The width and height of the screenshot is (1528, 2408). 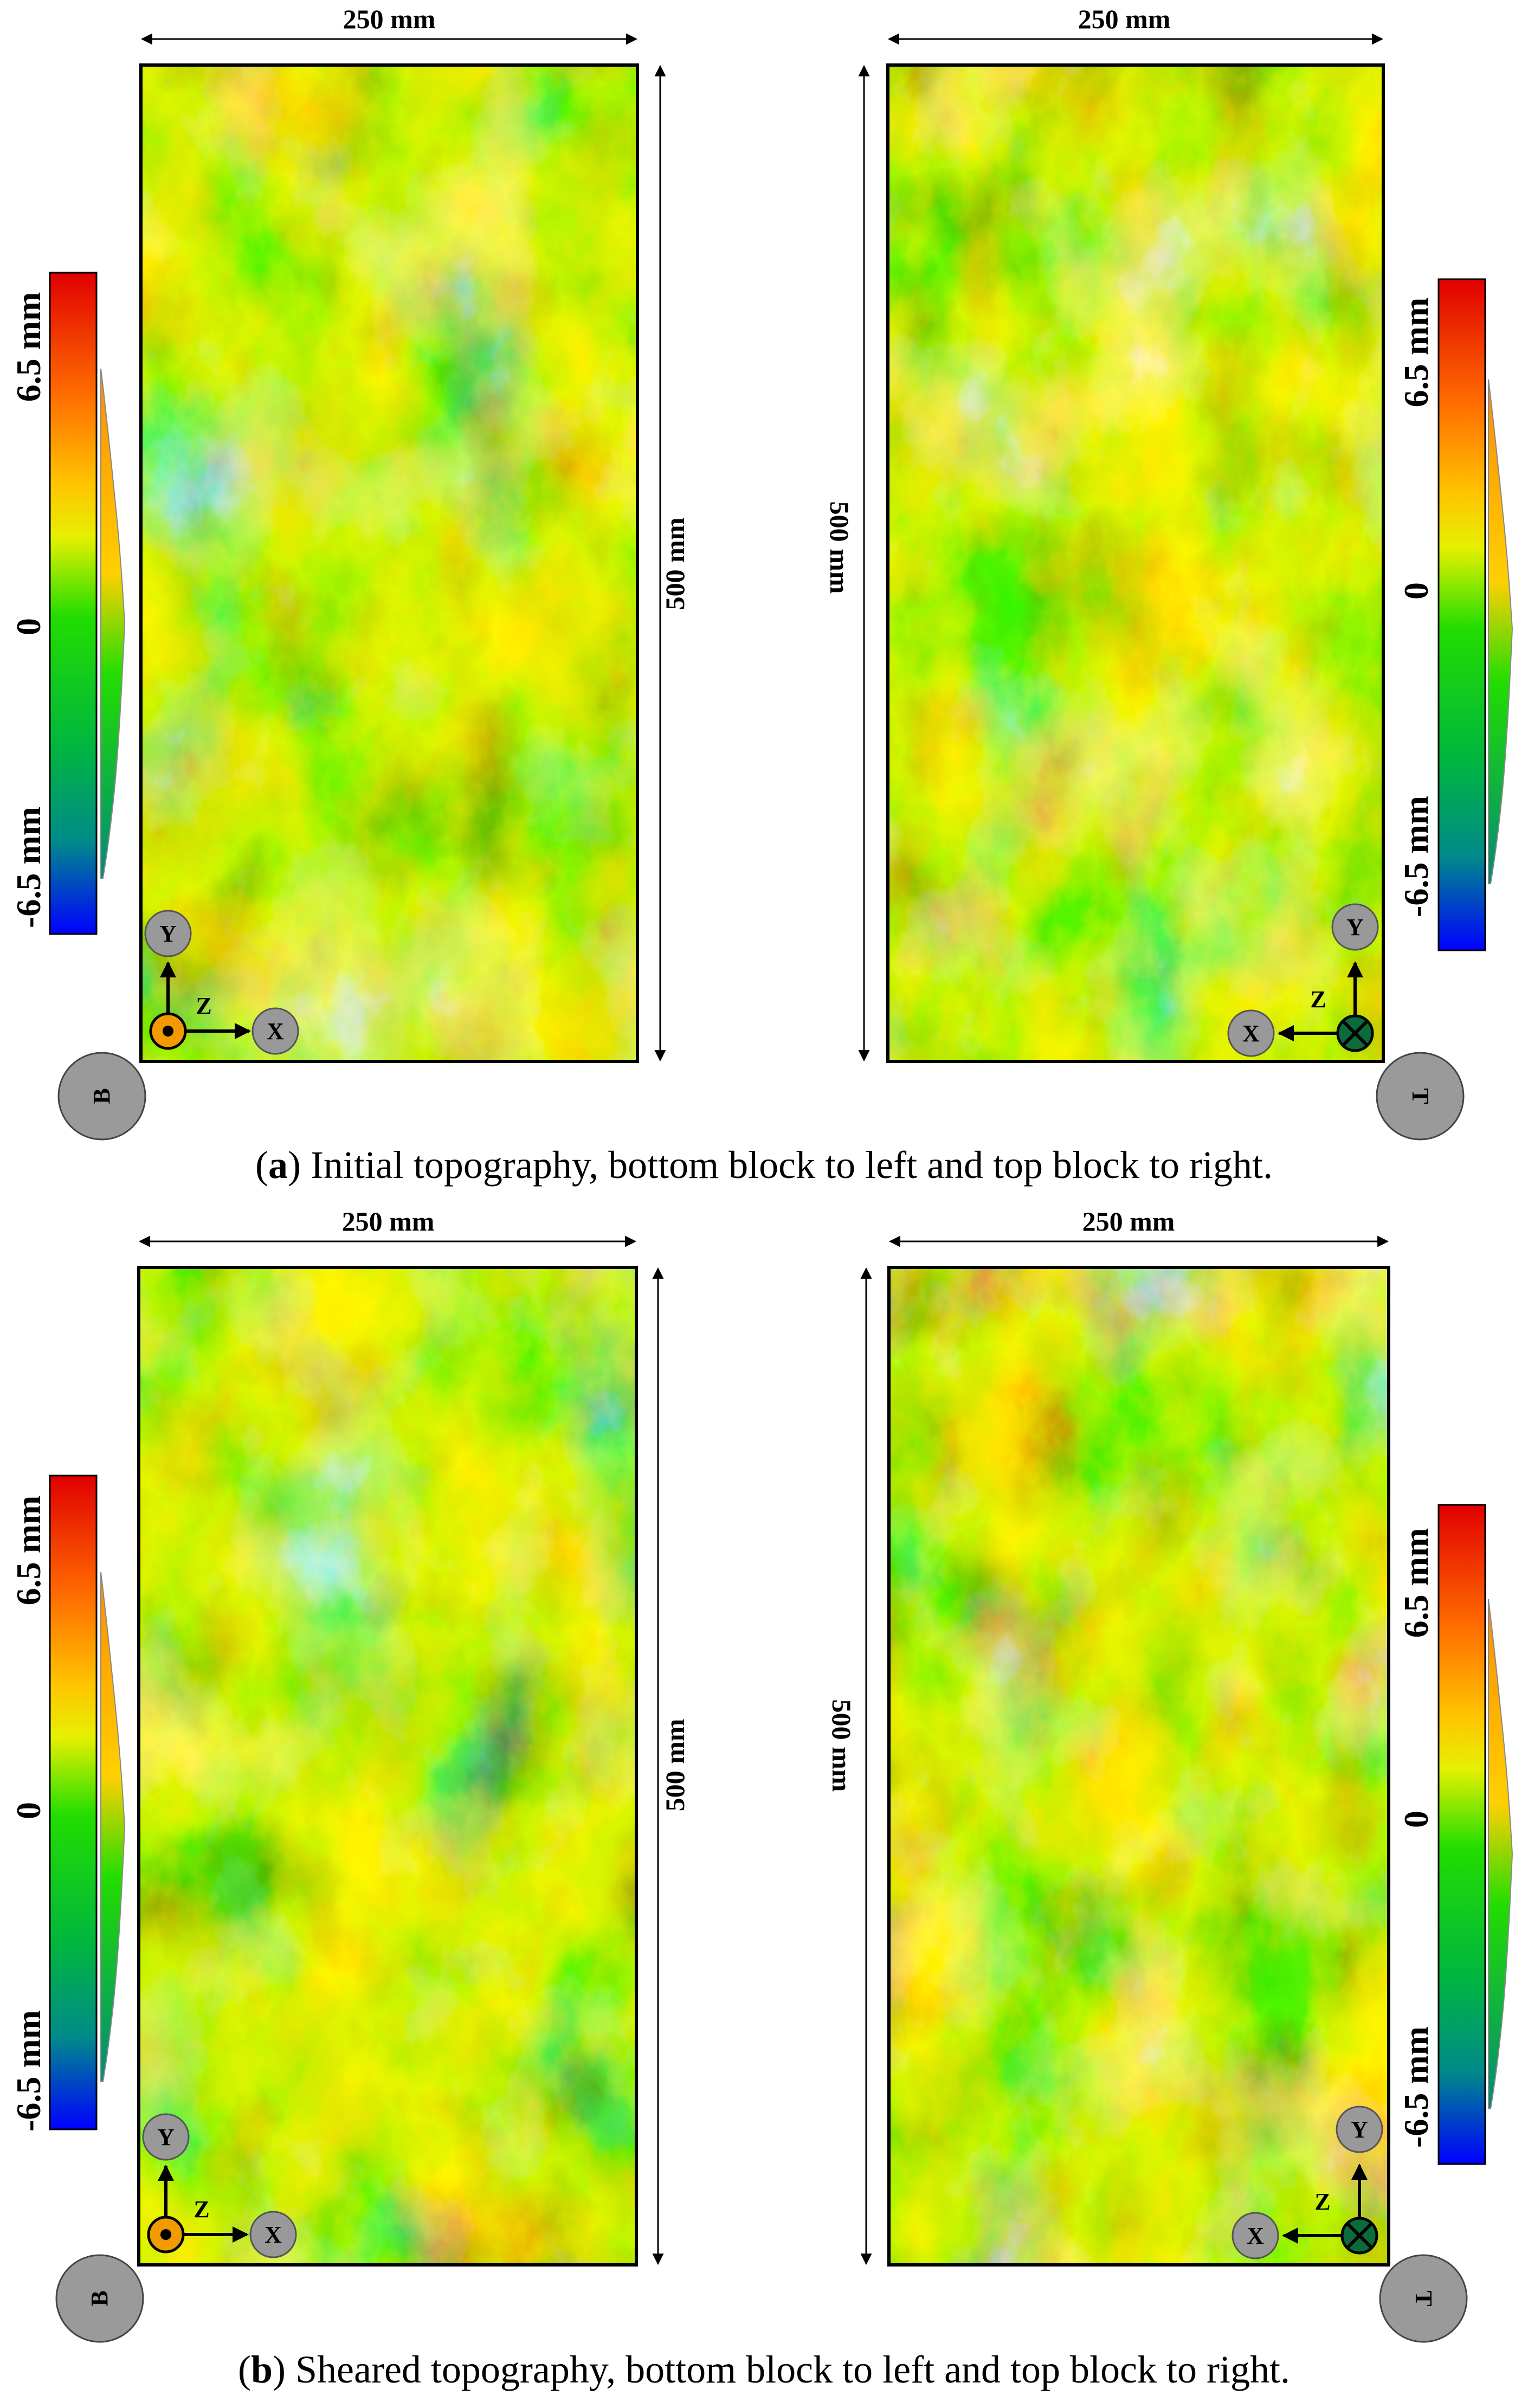 I want to click on scale-min-label: -6.5 mm, so click(x=28, y=867).